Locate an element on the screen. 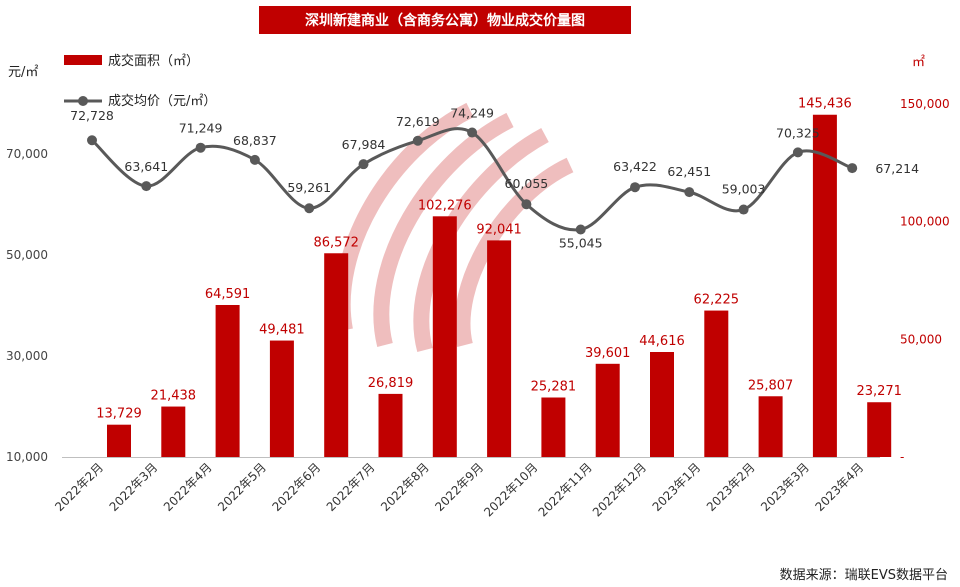 This screenshot has width=960, height=587. price-data-label: 74,249 is located at coordinates (472, 113).